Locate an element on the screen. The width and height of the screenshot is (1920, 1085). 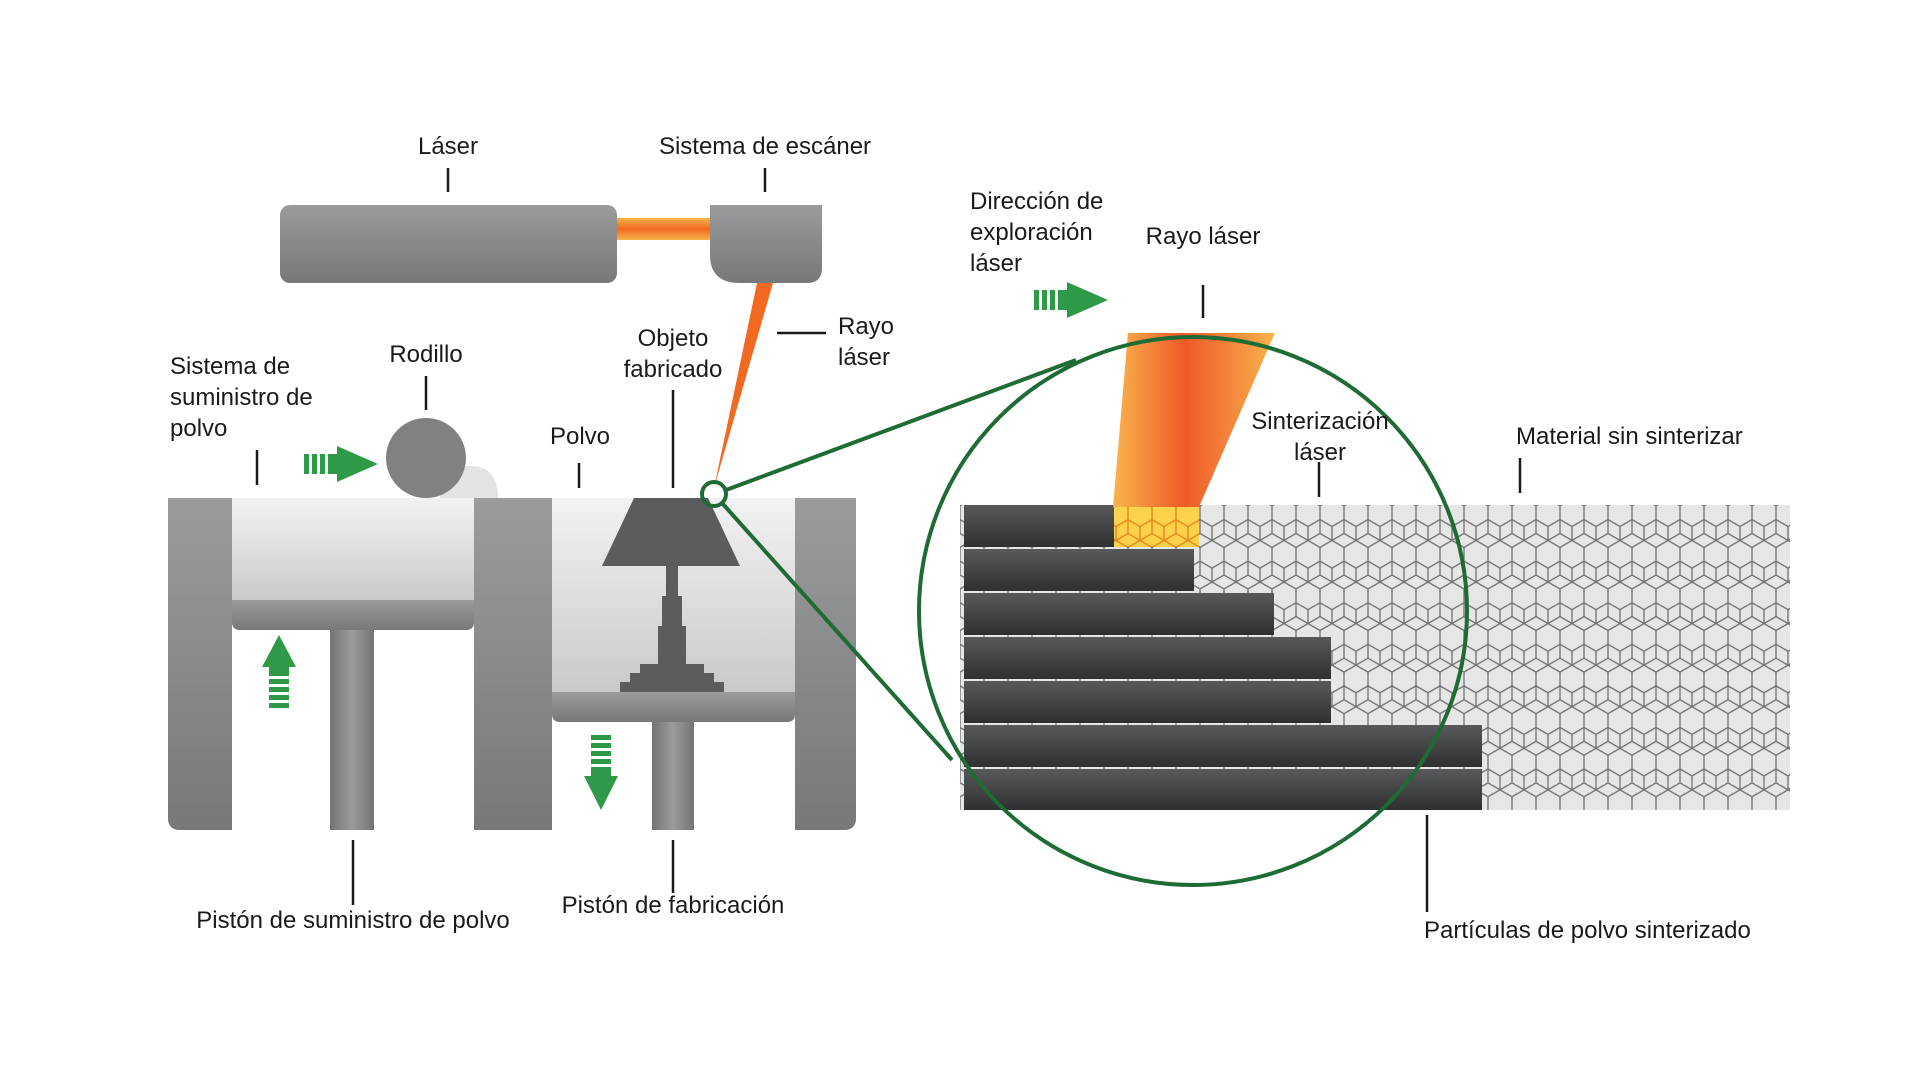
sintered-particles-label: Partículas de polvo sinterizado is located at coordinates (1587, 930).